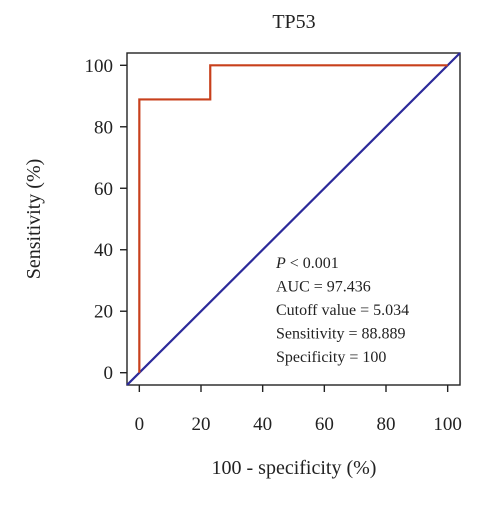 The width and height of the screenshot is (482, 505). Describe the element at coordinates (342, 310) in the screenshot. I see `stat-annotation: Cutoff value = 5.034` at that location.